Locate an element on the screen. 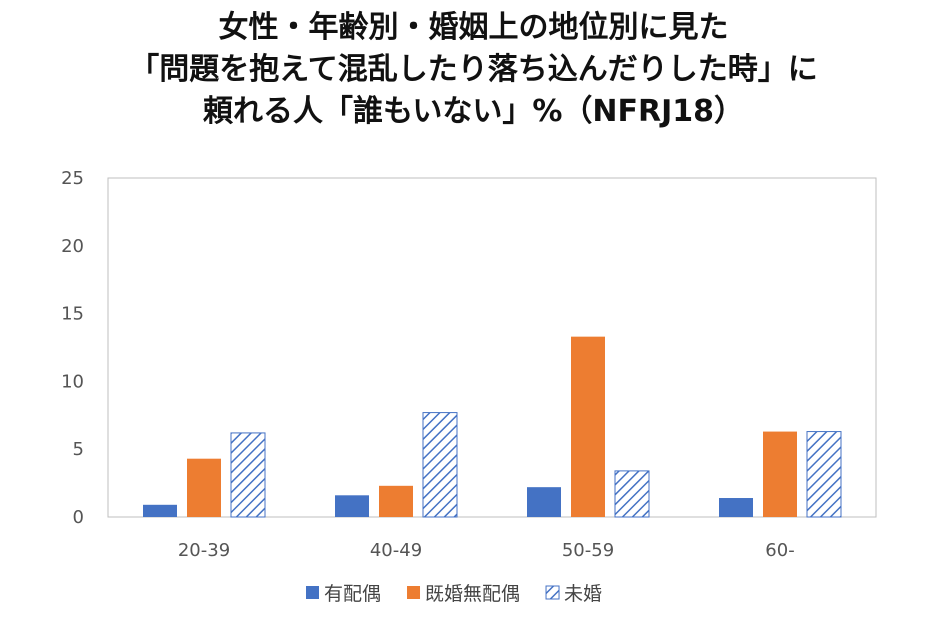  legend-label-2: 既婚無配偶 is located at coordinates (472, 594).